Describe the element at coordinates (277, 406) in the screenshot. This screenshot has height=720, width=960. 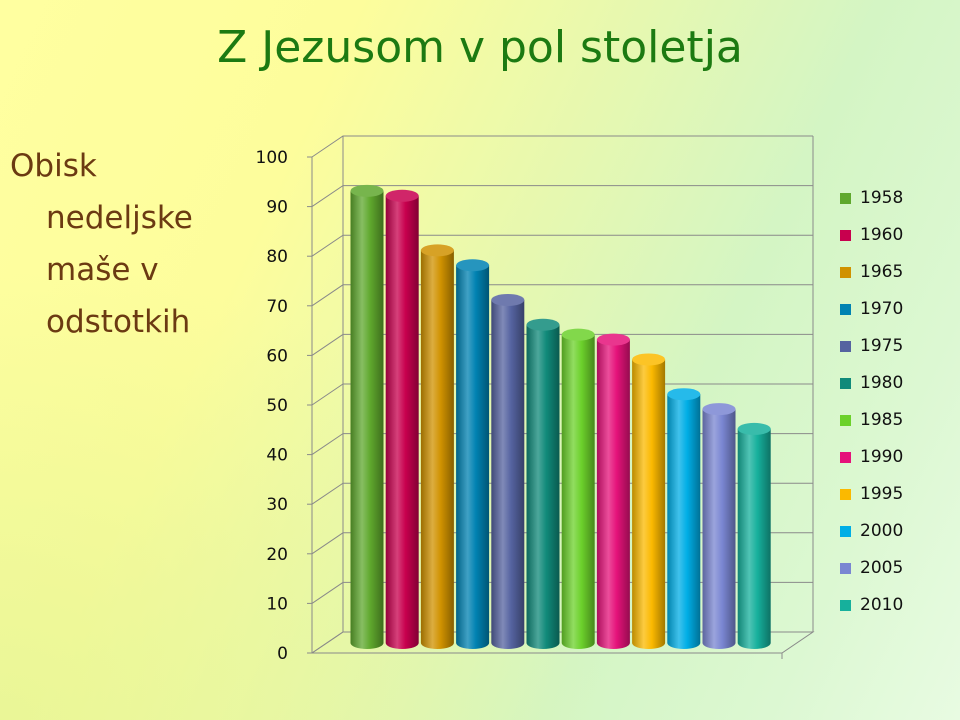
I see `y-tick-label: 50` at that location.